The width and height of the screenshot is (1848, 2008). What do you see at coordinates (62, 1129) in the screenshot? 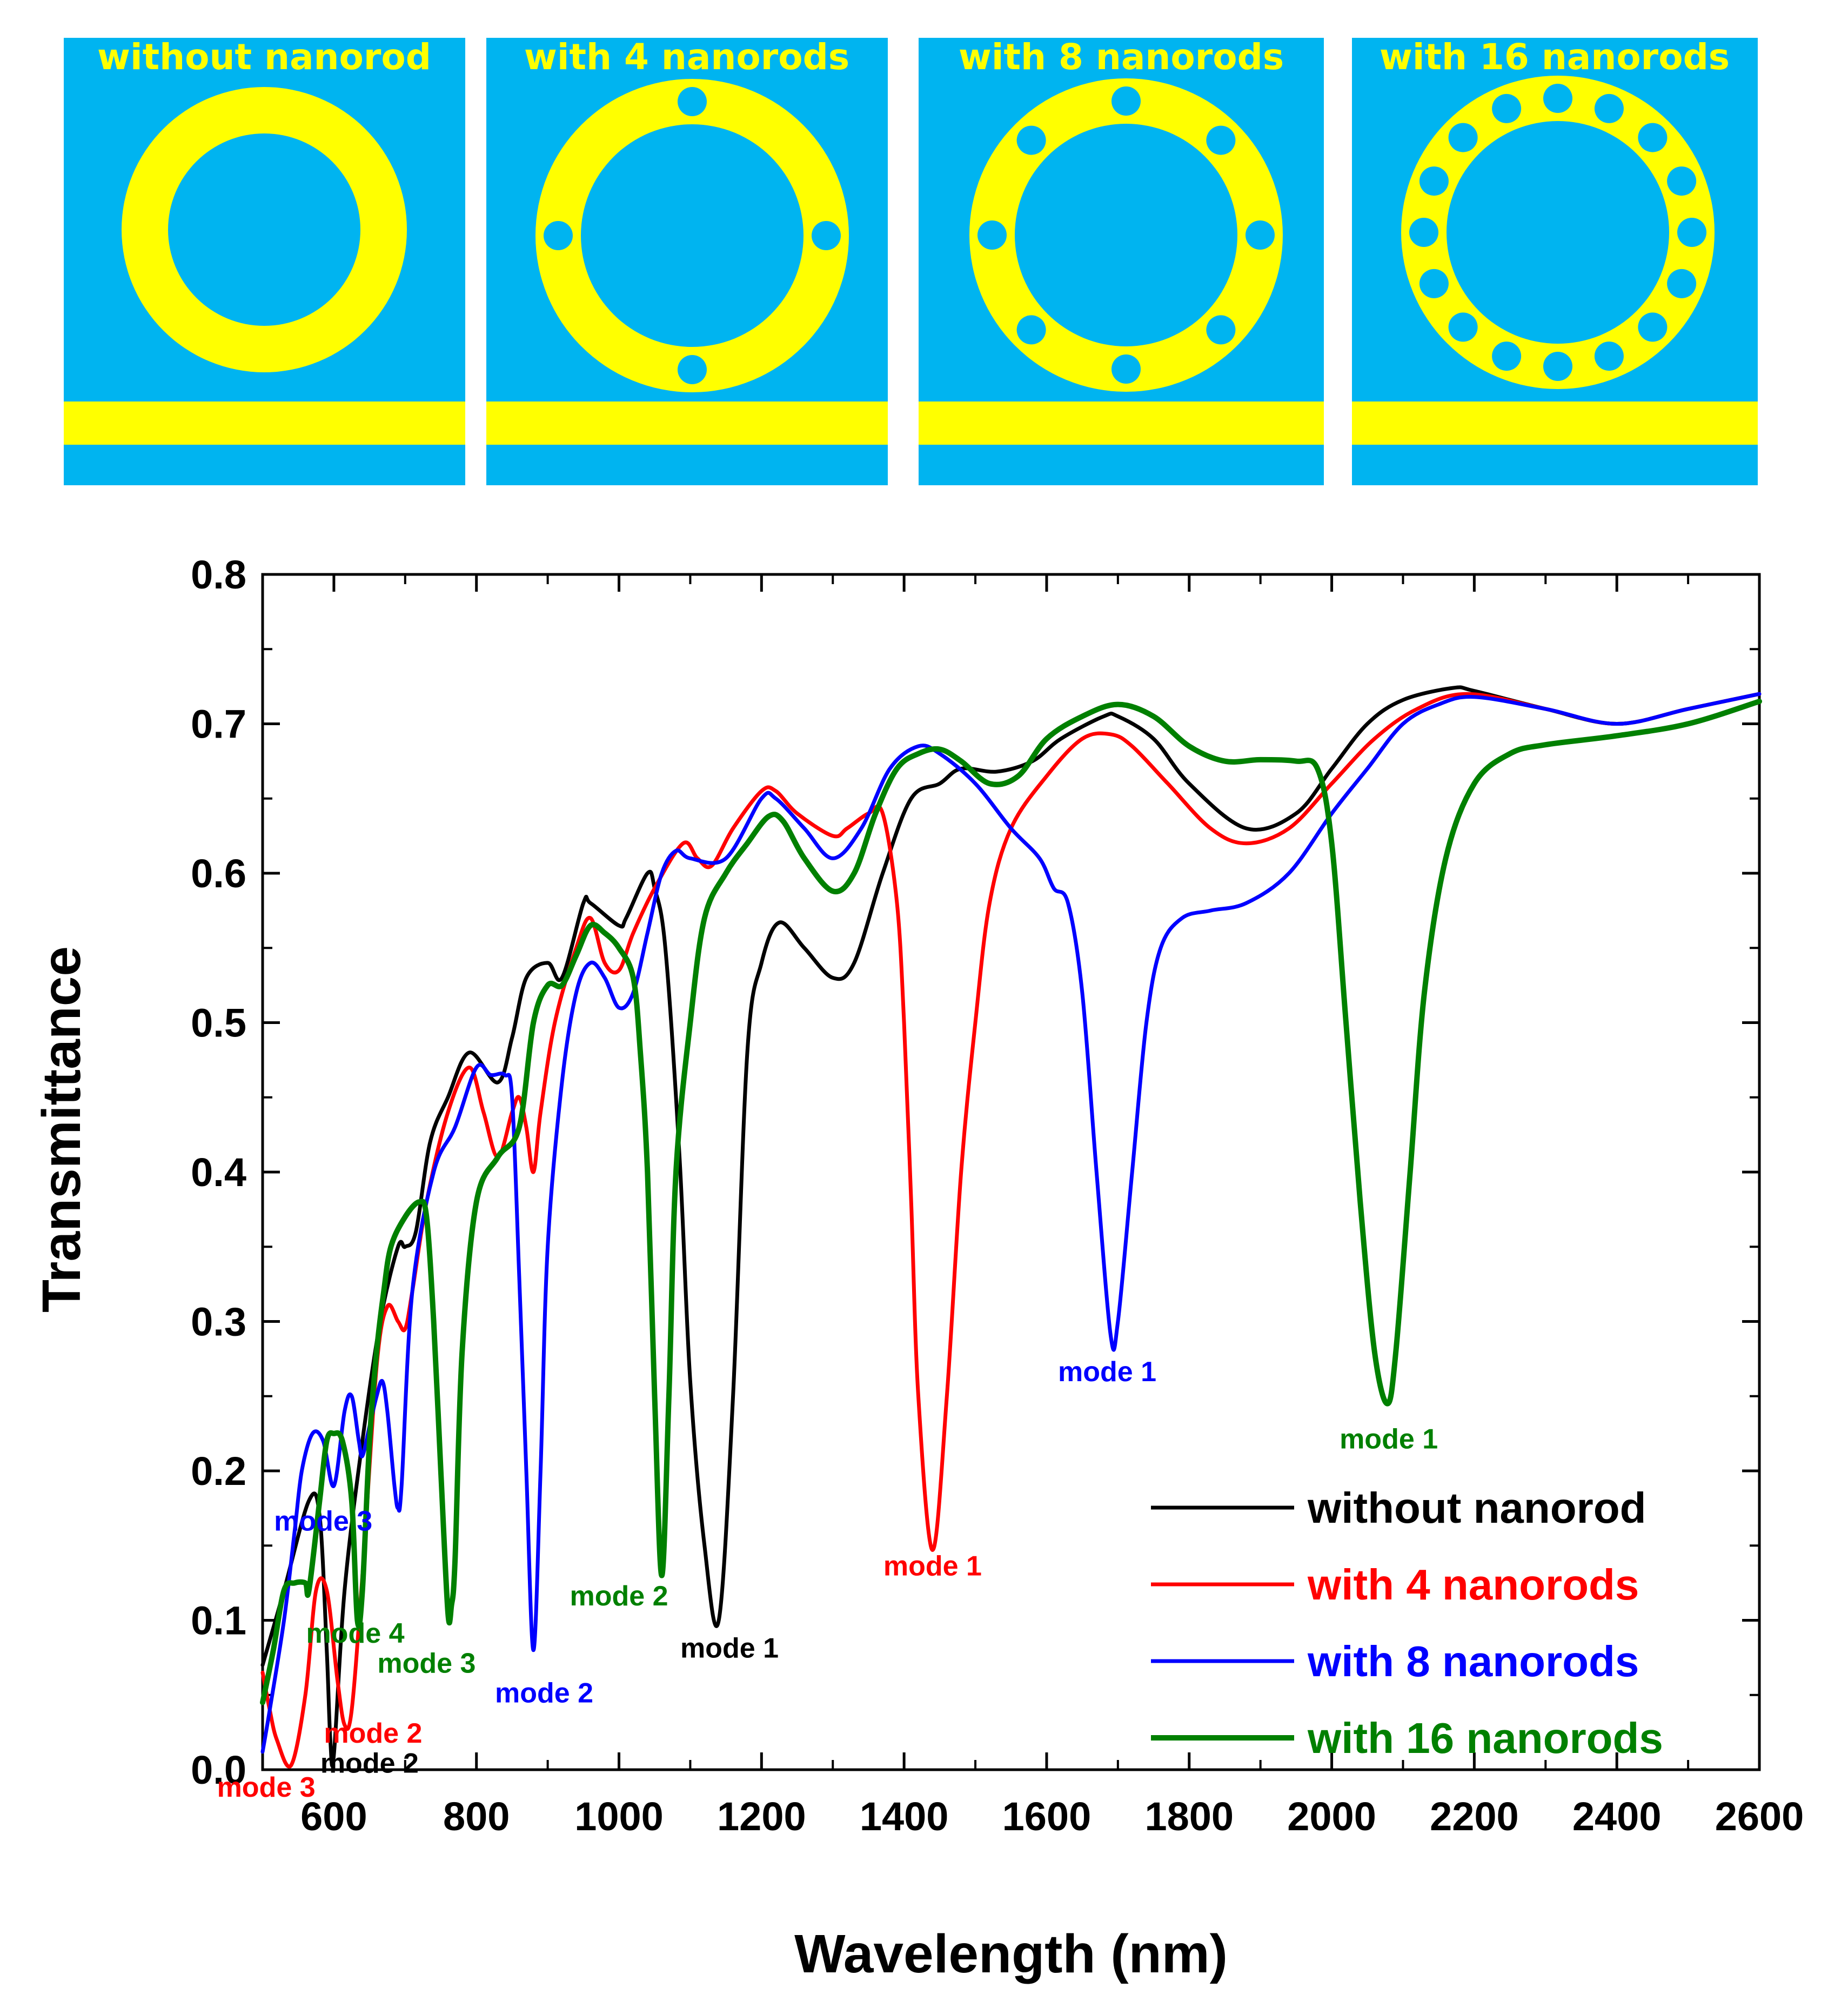
I see `y-axis-title: Transmittance` at bounding box center [62, 1129].